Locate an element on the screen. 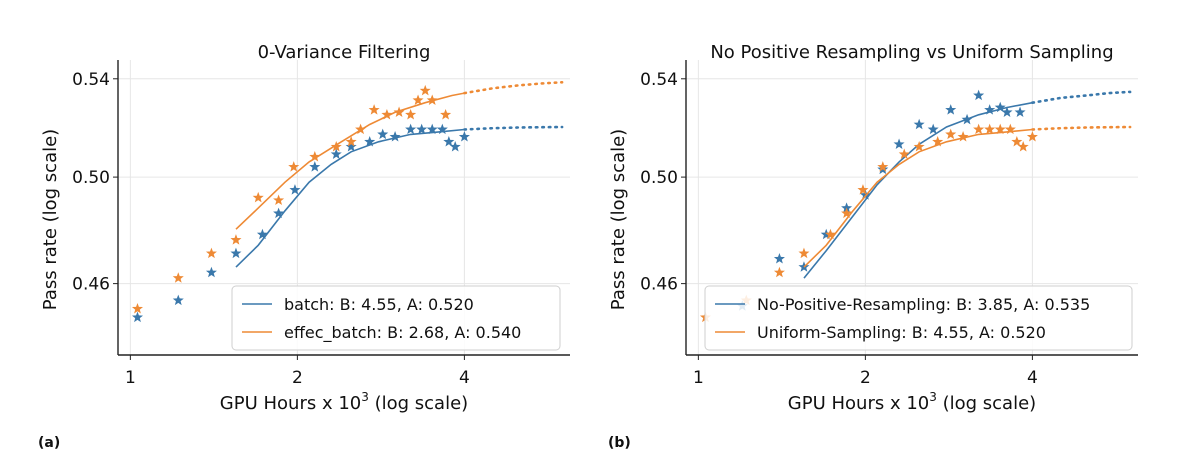 The height and width of the screenshot is (464, 1200). legend-label: Uniform-Sampling: B: 4.55, A: 0.520 is located at coordinates (901, 332).